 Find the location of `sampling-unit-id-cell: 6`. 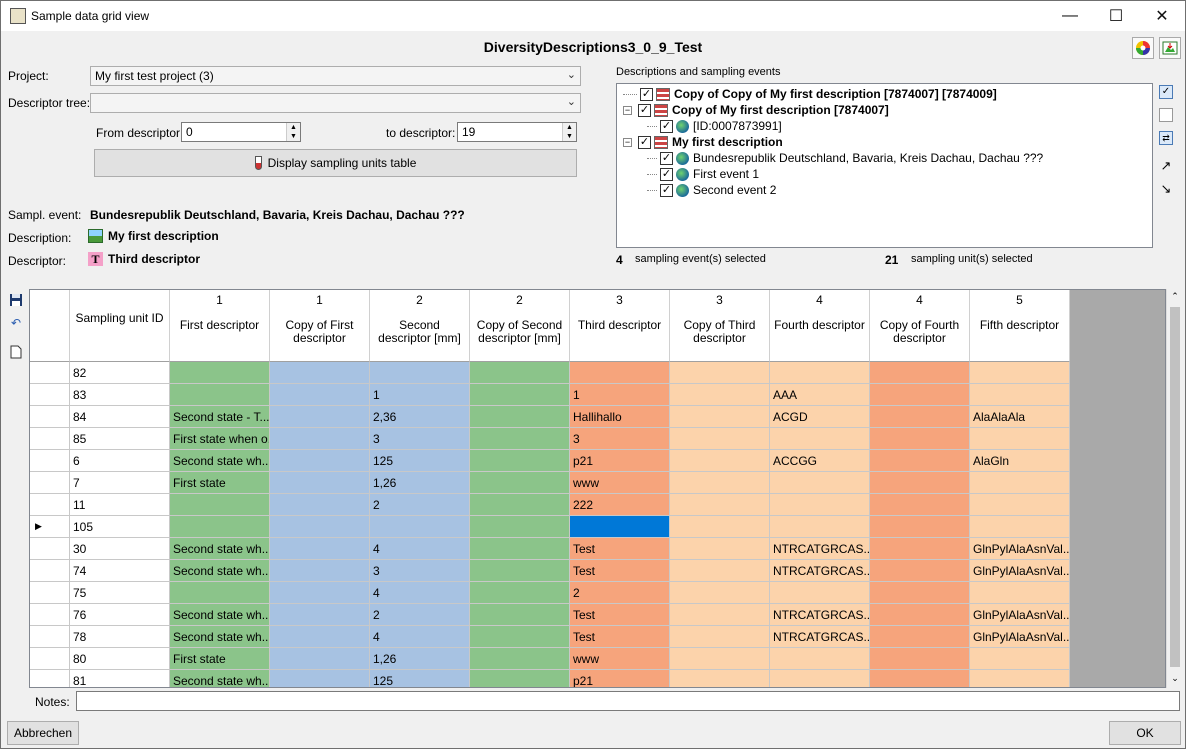

sampling-unit-id-cell: 6 is located at coordinates (120, 461).